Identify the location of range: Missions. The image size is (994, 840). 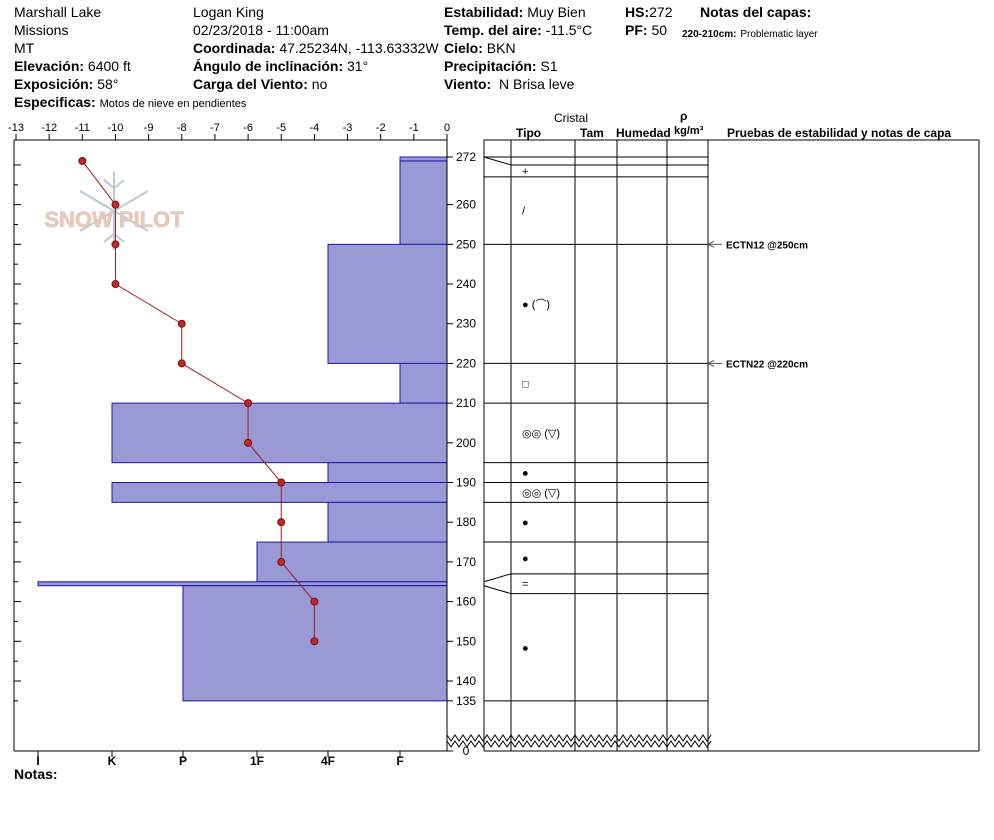
(41, 30).